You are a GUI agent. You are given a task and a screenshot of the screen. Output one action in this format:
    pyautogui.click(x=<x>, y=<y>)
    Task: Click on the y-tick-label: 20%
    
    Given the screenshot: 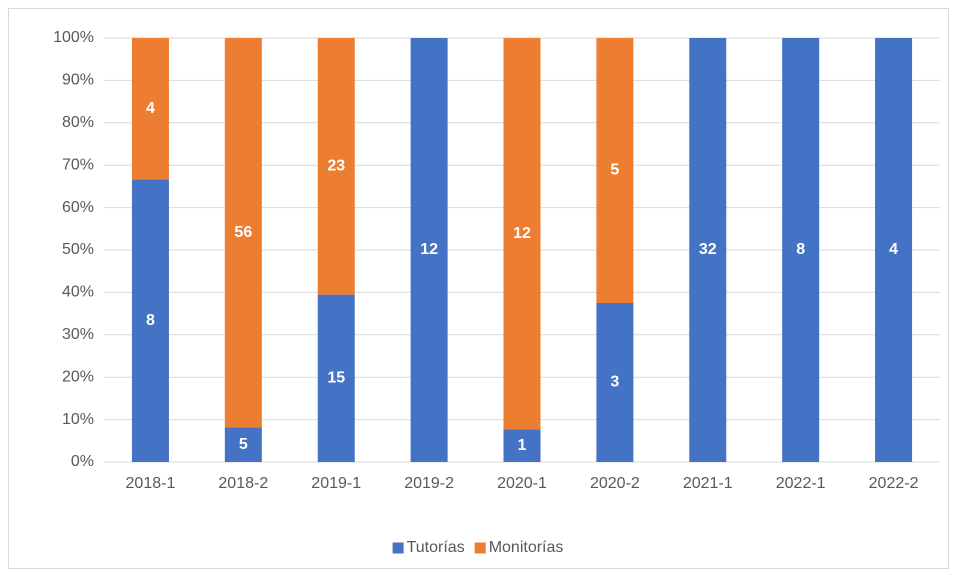 What is the action you would take?
    pyautogui.click(x=78, y=376)
    